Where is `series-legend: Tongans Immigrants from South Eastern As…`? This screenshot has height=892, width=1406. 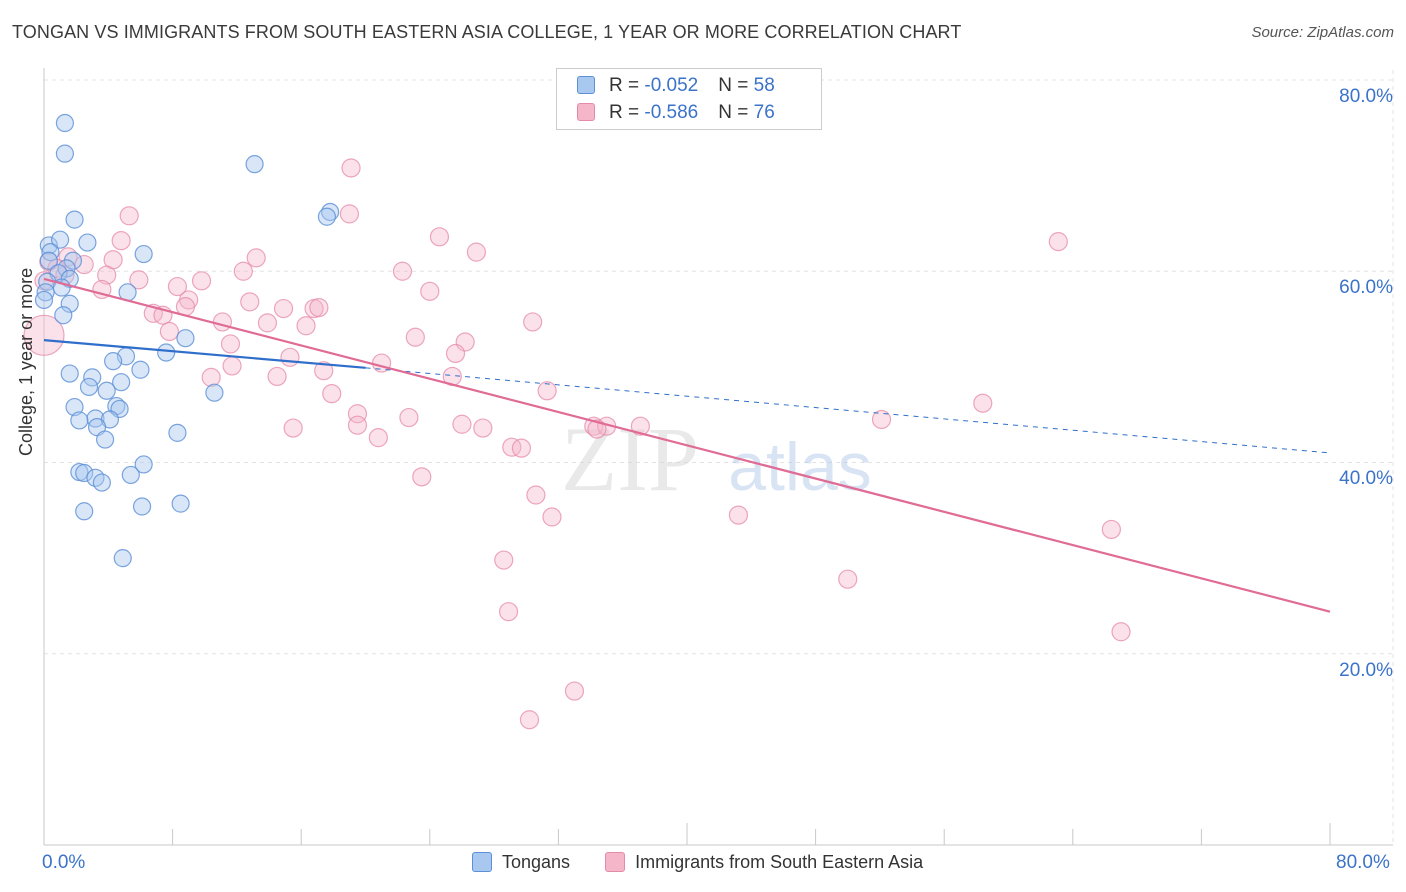
series-legend: Tongans Immigrants from South Eastern As… is located at coordinates (712, 862).